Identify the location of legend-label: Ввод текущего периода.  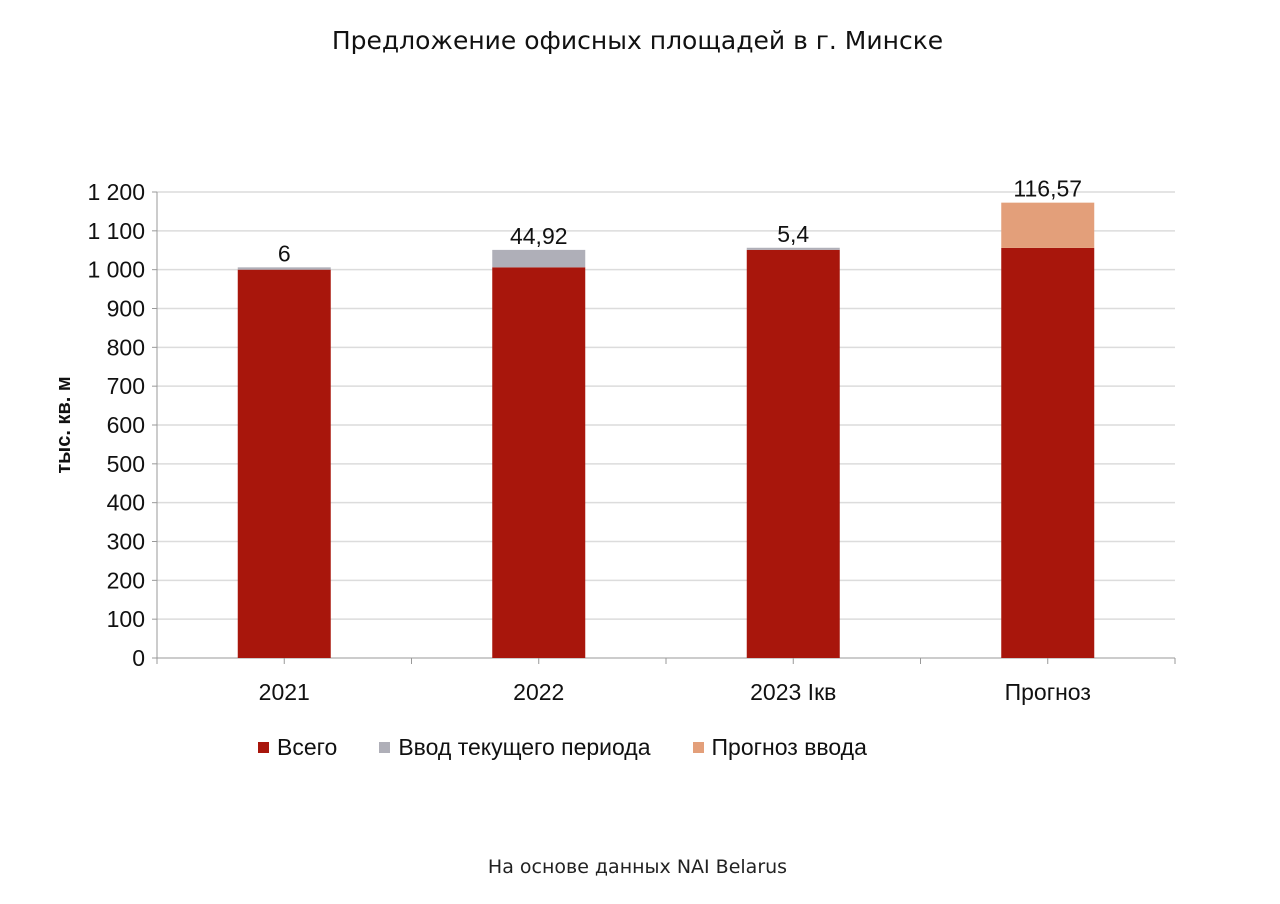
(524, 747).